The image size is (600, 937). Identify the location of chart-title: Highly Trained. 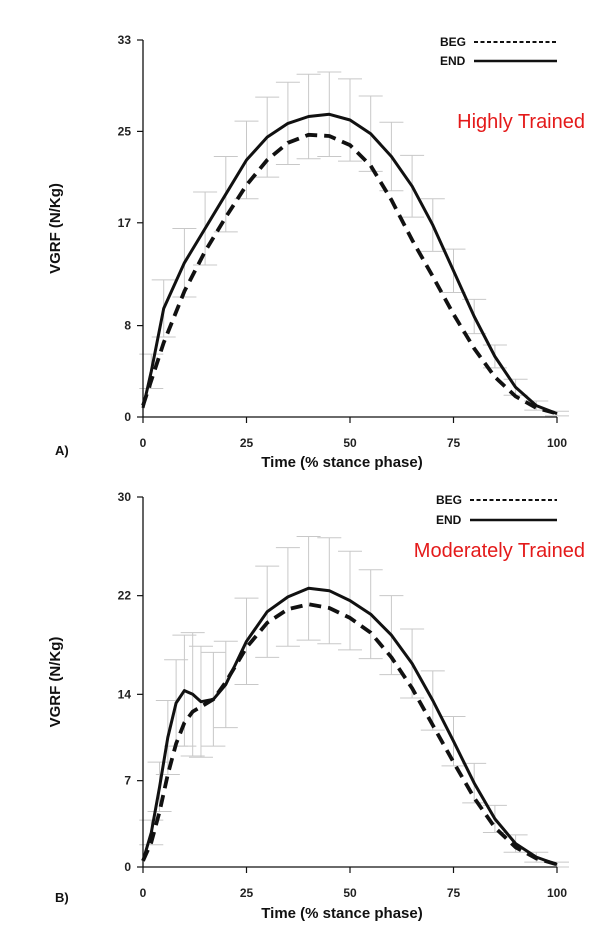
(521, 122).